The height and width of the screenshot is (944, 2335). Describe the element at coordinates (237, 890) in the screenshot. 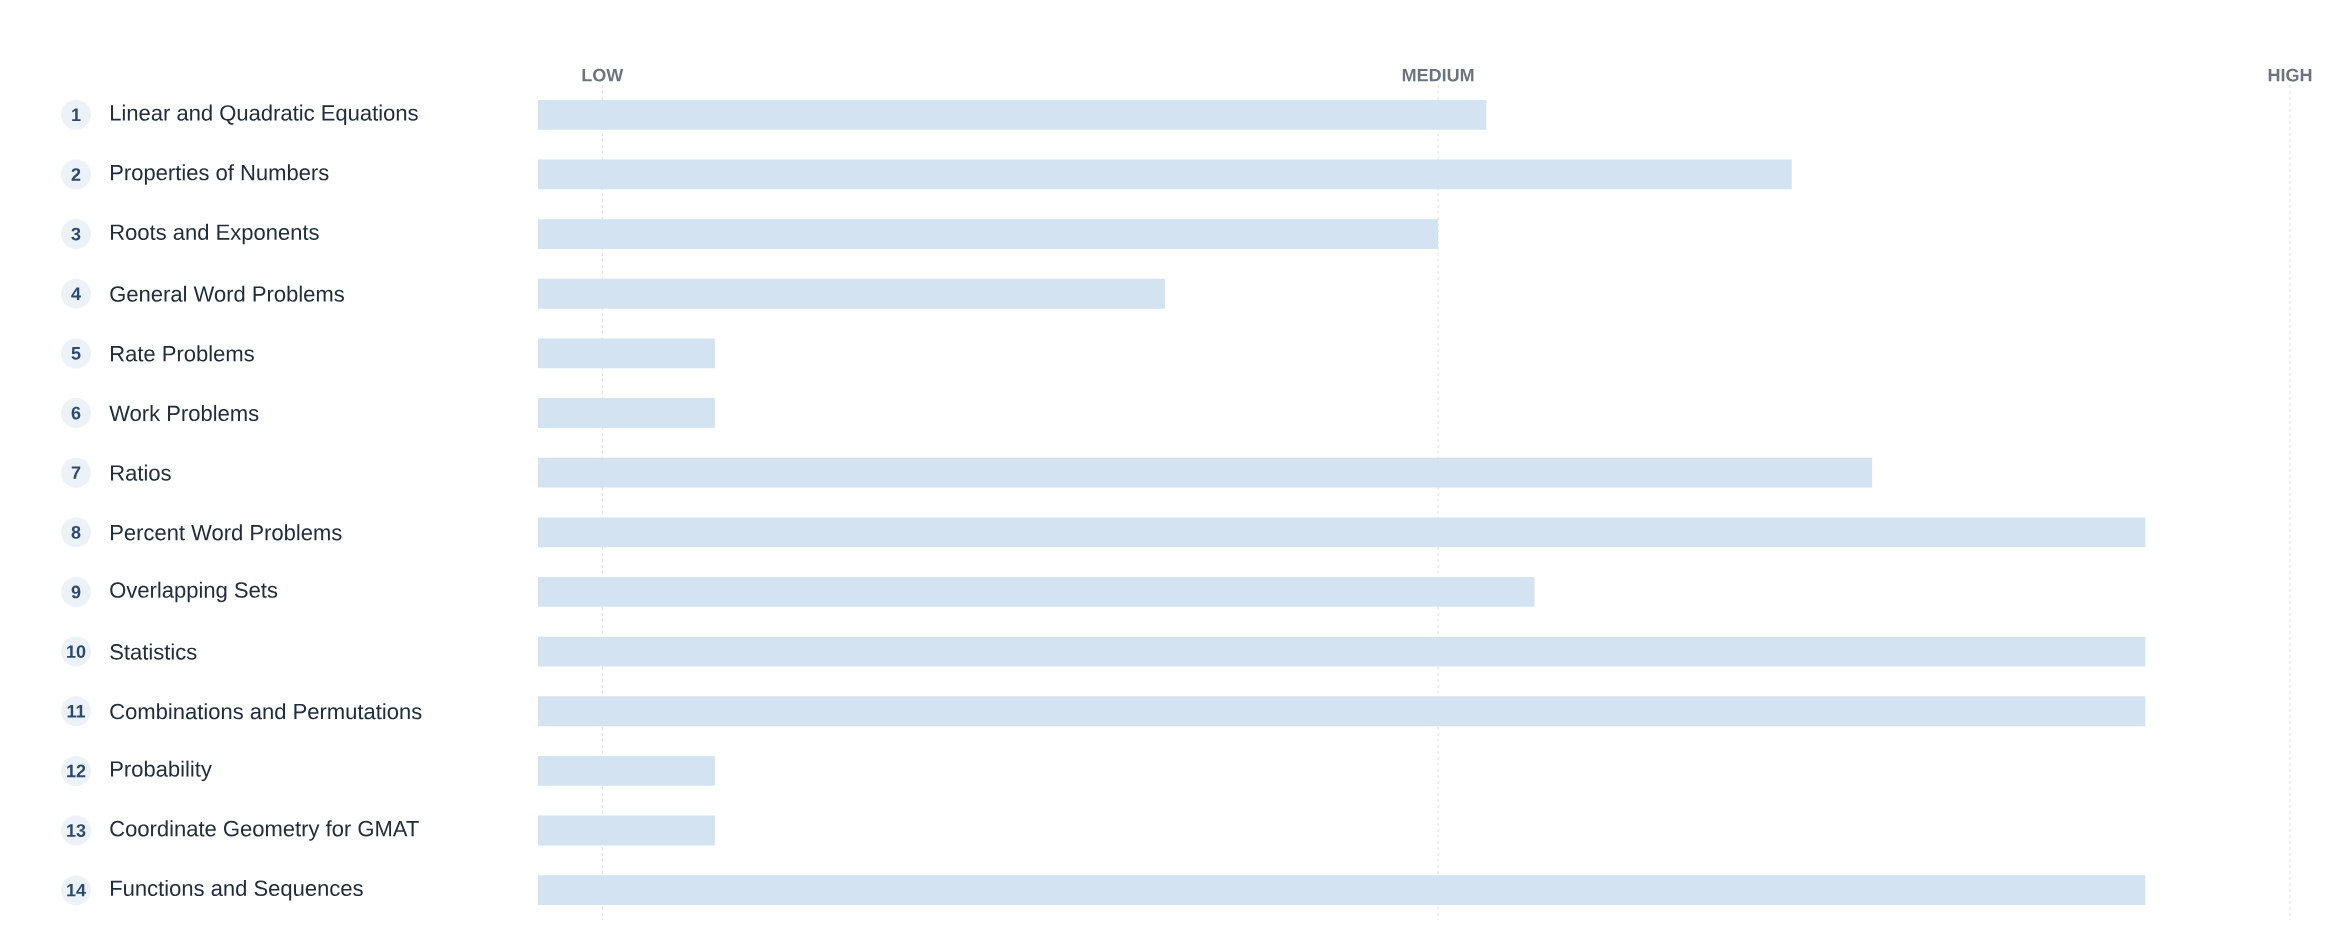

I see `y-tick-label: Functions and Sequences` at that location.